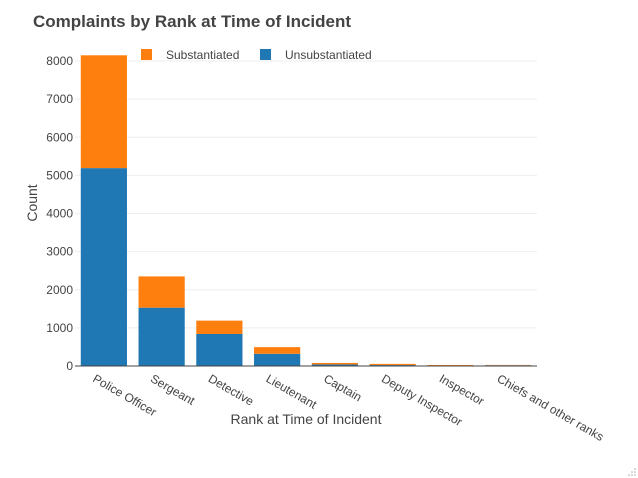 The height and width of the screenshot is (478, 638). I want to click on y-tick-labels: 0 1000 2000 3000 4000 5000 6000 7000 8000, so click(59, 213).